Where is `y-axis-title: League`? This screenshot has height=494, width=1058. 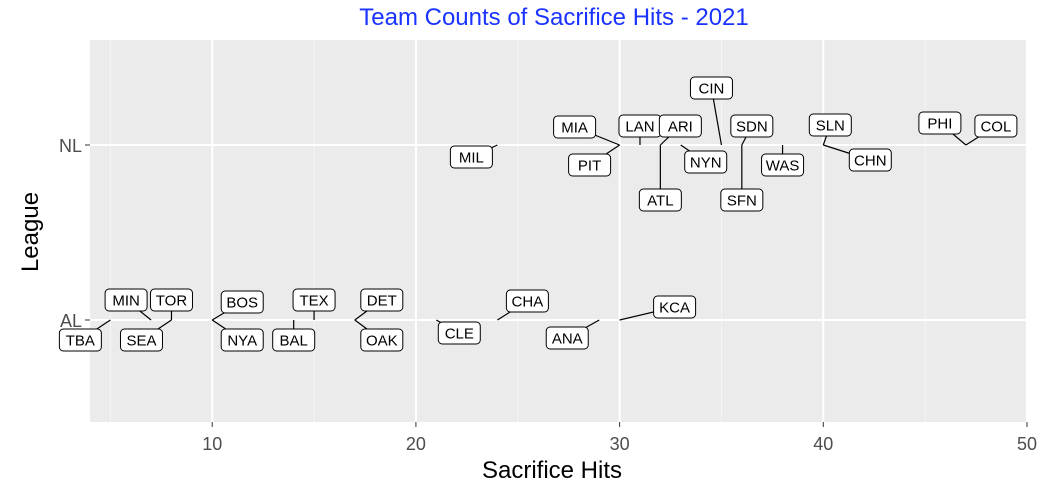 y-axis-title: League is located at coordinates (30, 232).